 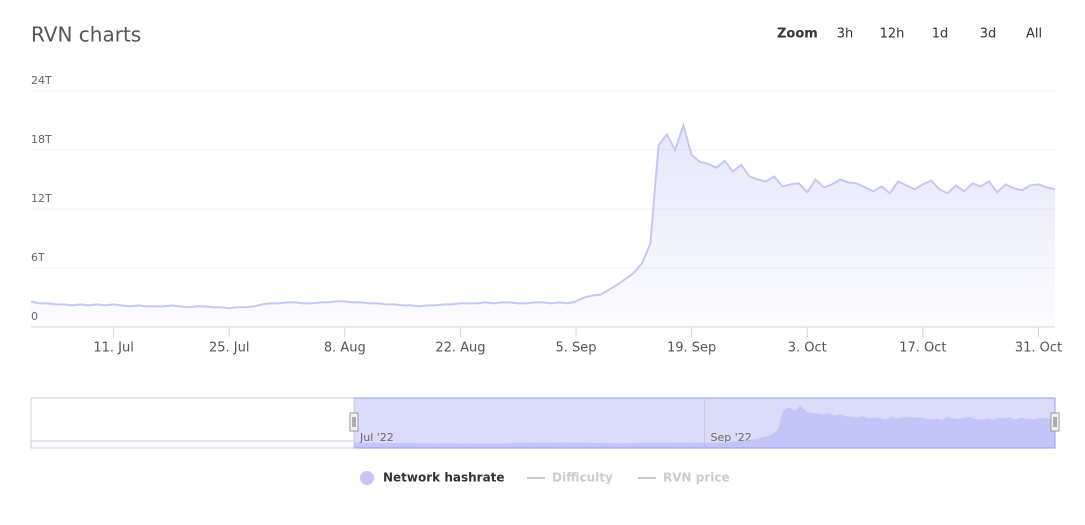 I want to click on navigator-series-area, so click(x=704, y=427).